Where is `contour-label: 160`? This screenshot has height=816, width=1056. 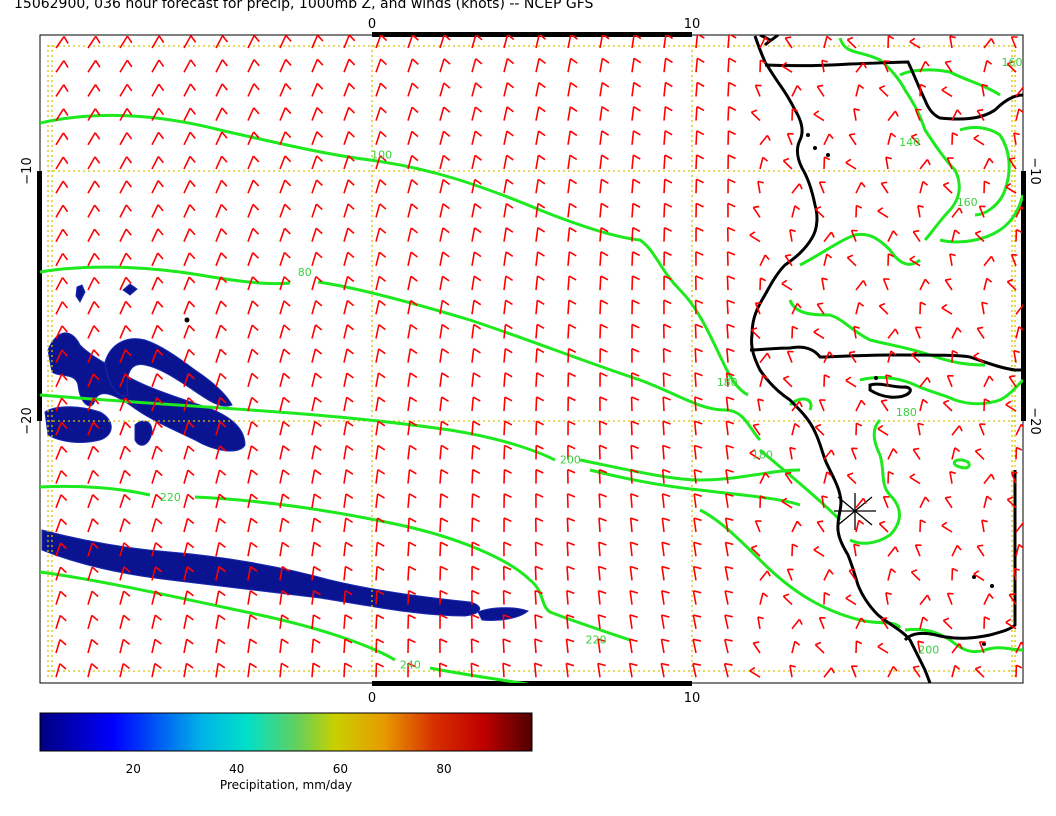 contour-label: 160 is located at coordinates (967, 202).